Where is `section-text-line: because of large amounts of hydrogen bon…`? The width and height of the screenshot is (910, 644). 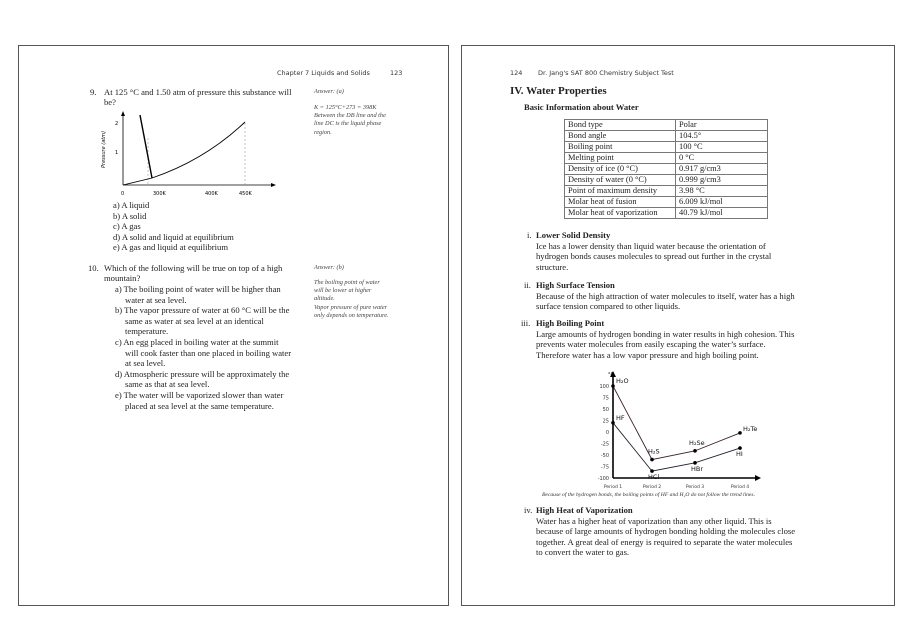
section-text-line: because of large amounts of hydrogen bon… is located at coordinates (666, 531).